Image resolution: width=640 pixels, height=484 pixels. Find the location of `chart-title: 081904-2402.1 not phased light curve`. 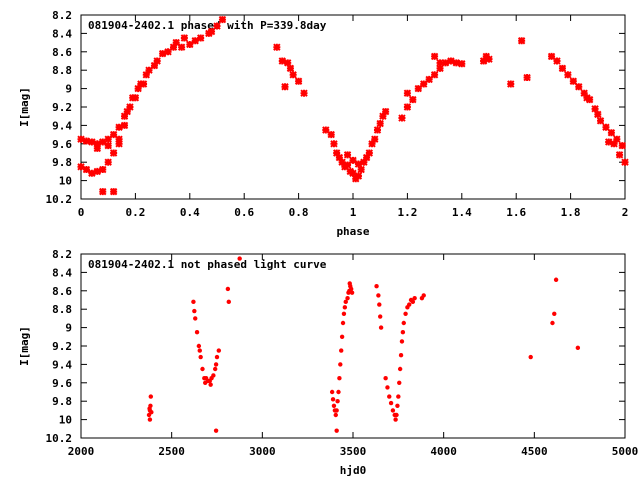

chart-title: 081904-2402.1 not phased light curve is located at coordinates (207, 264).